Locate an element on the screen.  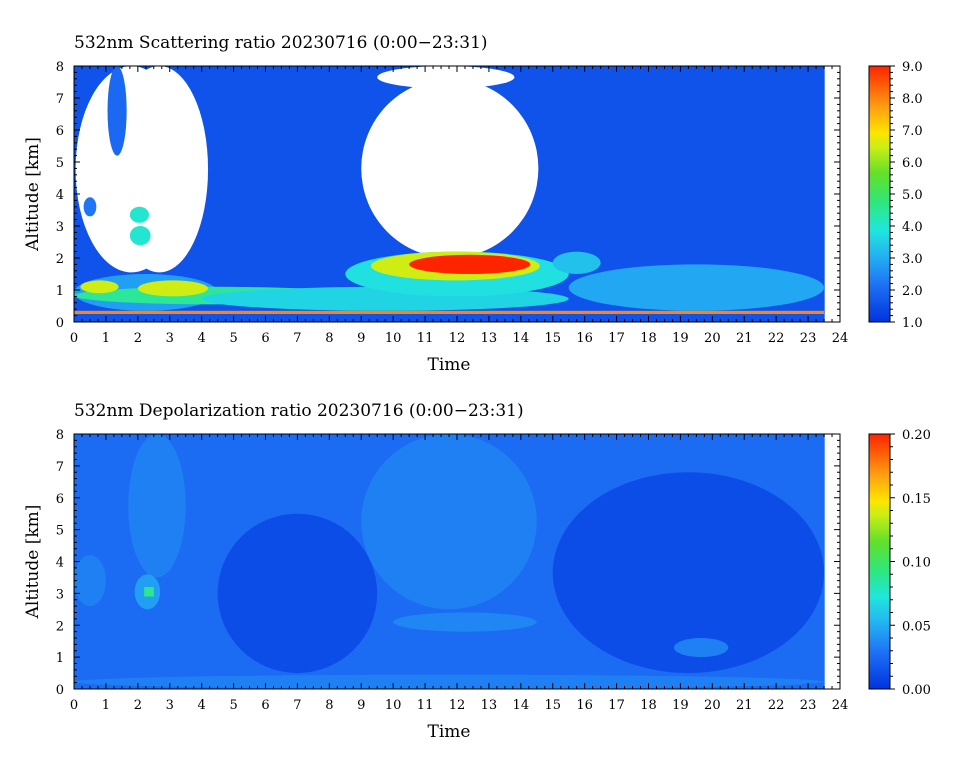
colorbar-tick-label: 9.0 is located at coordinates (912, 67).